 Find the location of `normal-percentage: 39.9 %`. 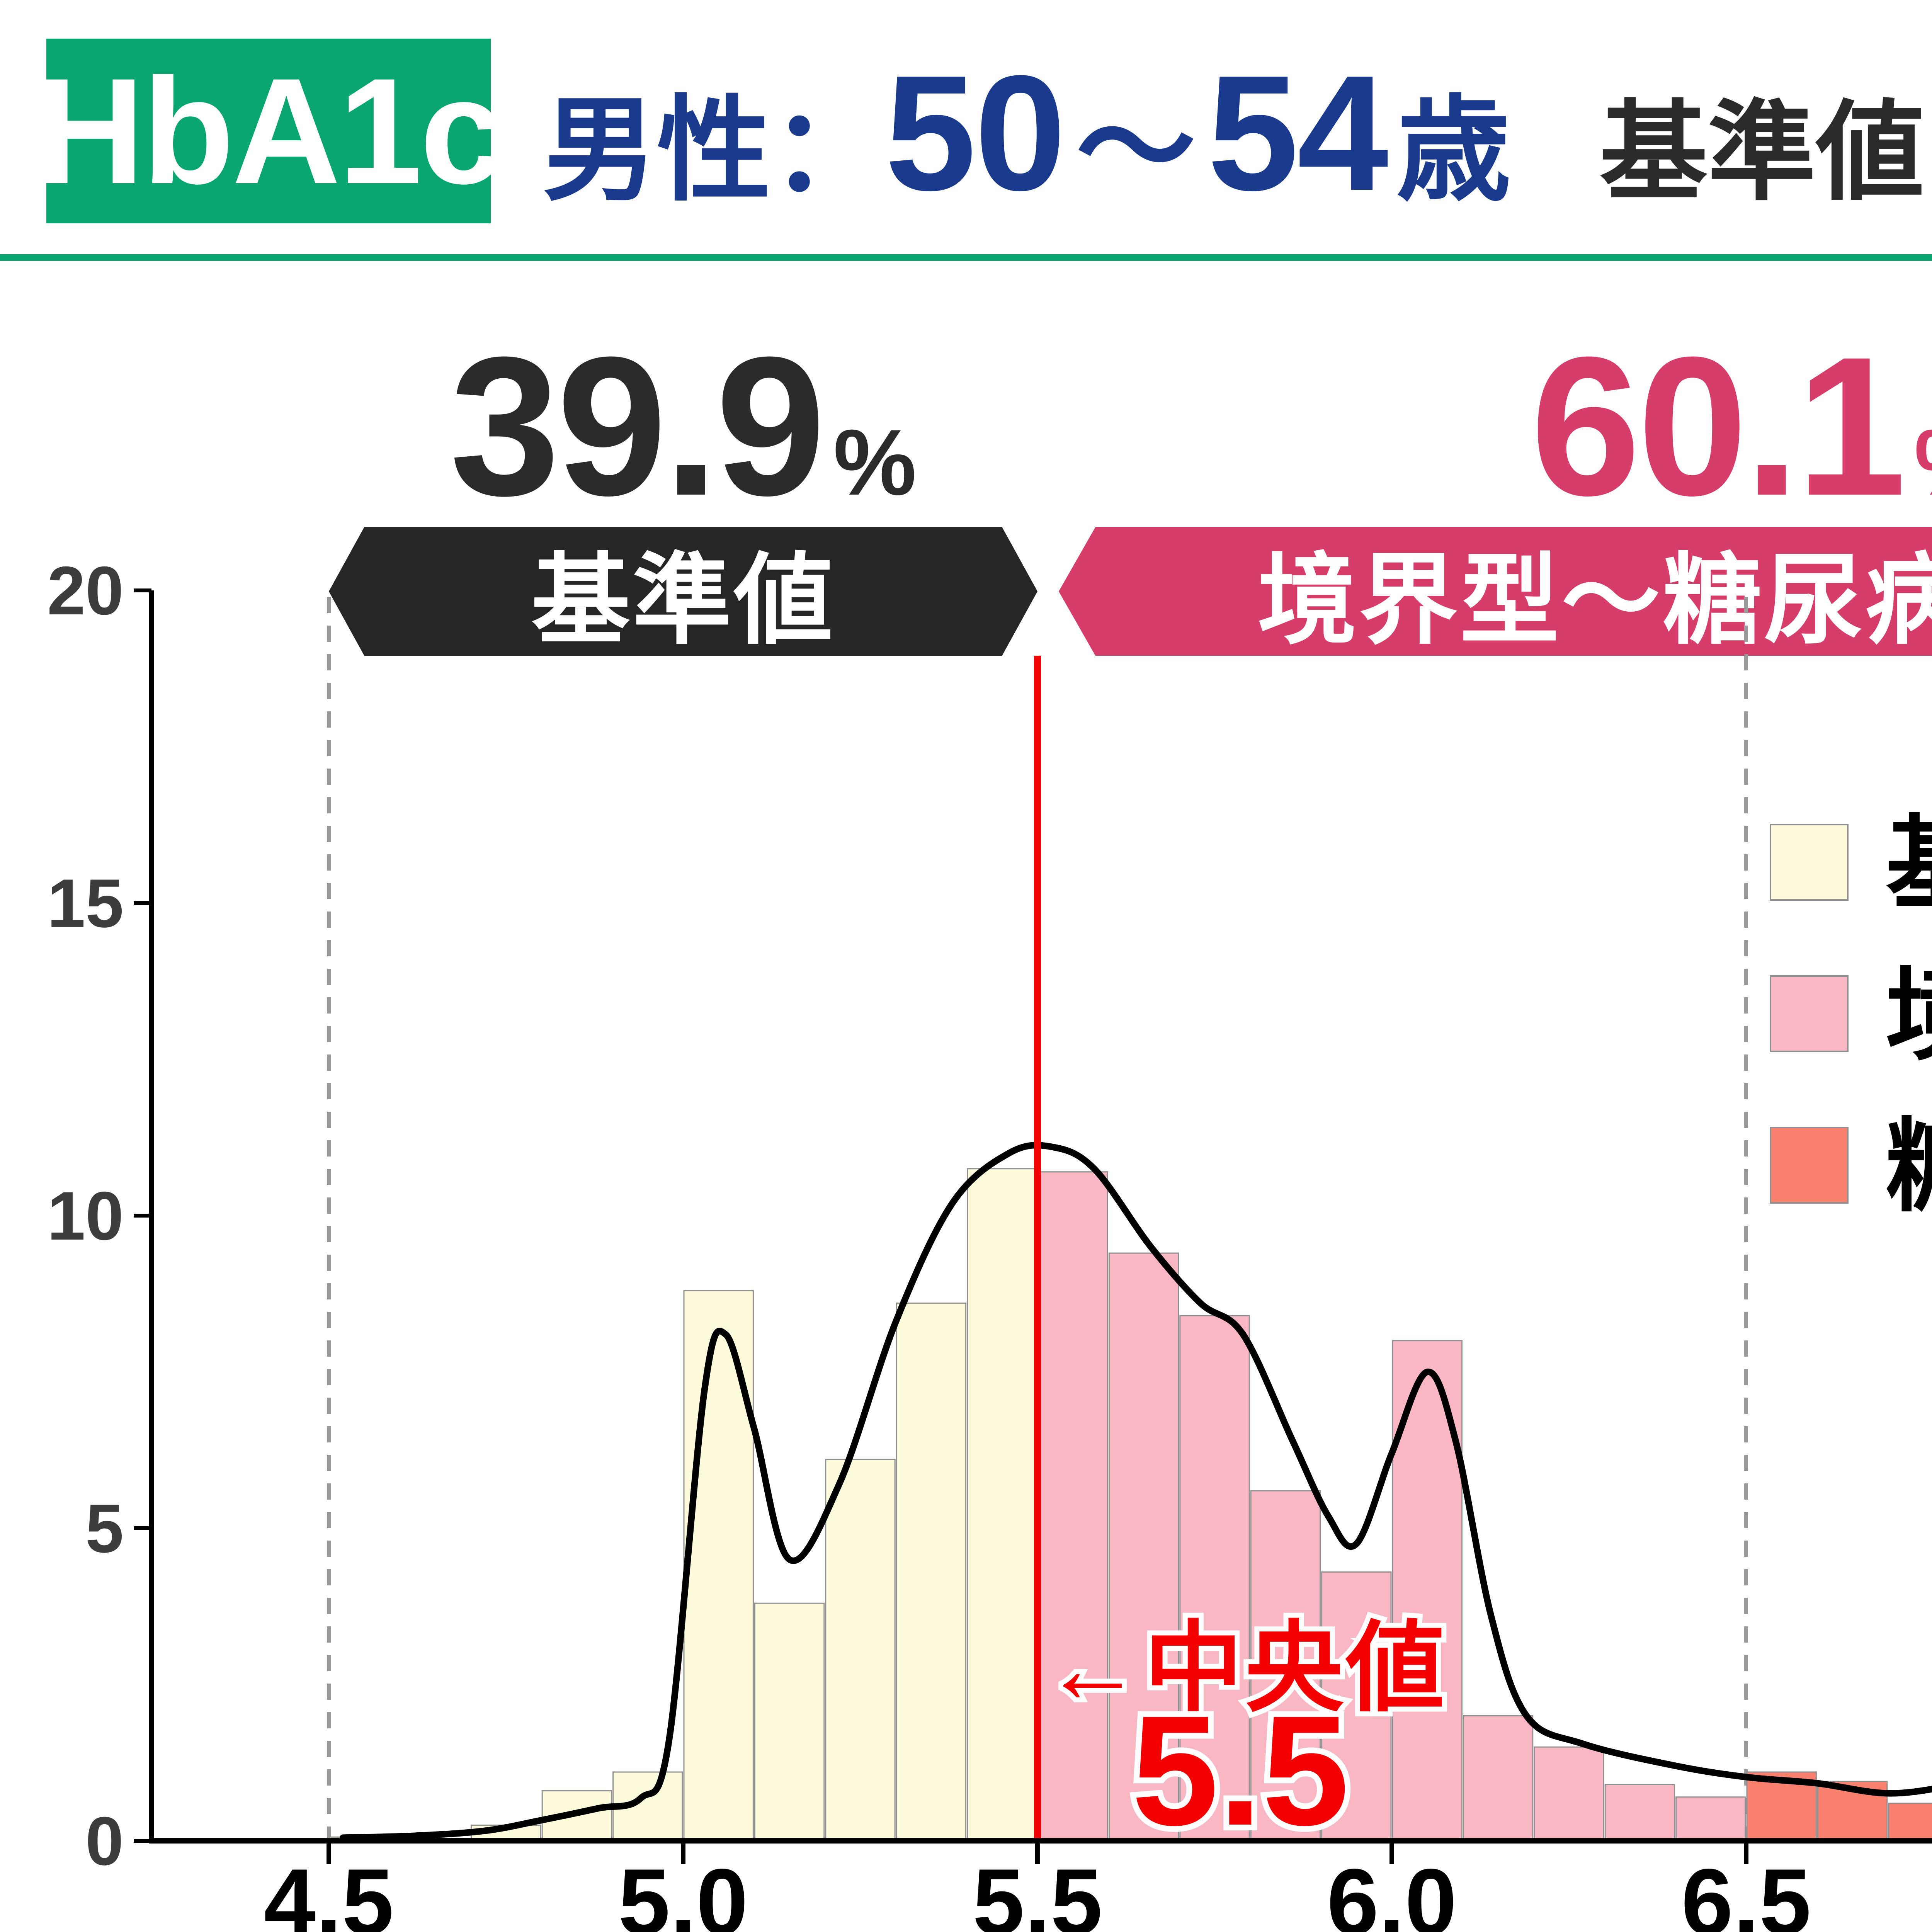

normal-percentage: 39.9 % is located at coordinates (683, 426).